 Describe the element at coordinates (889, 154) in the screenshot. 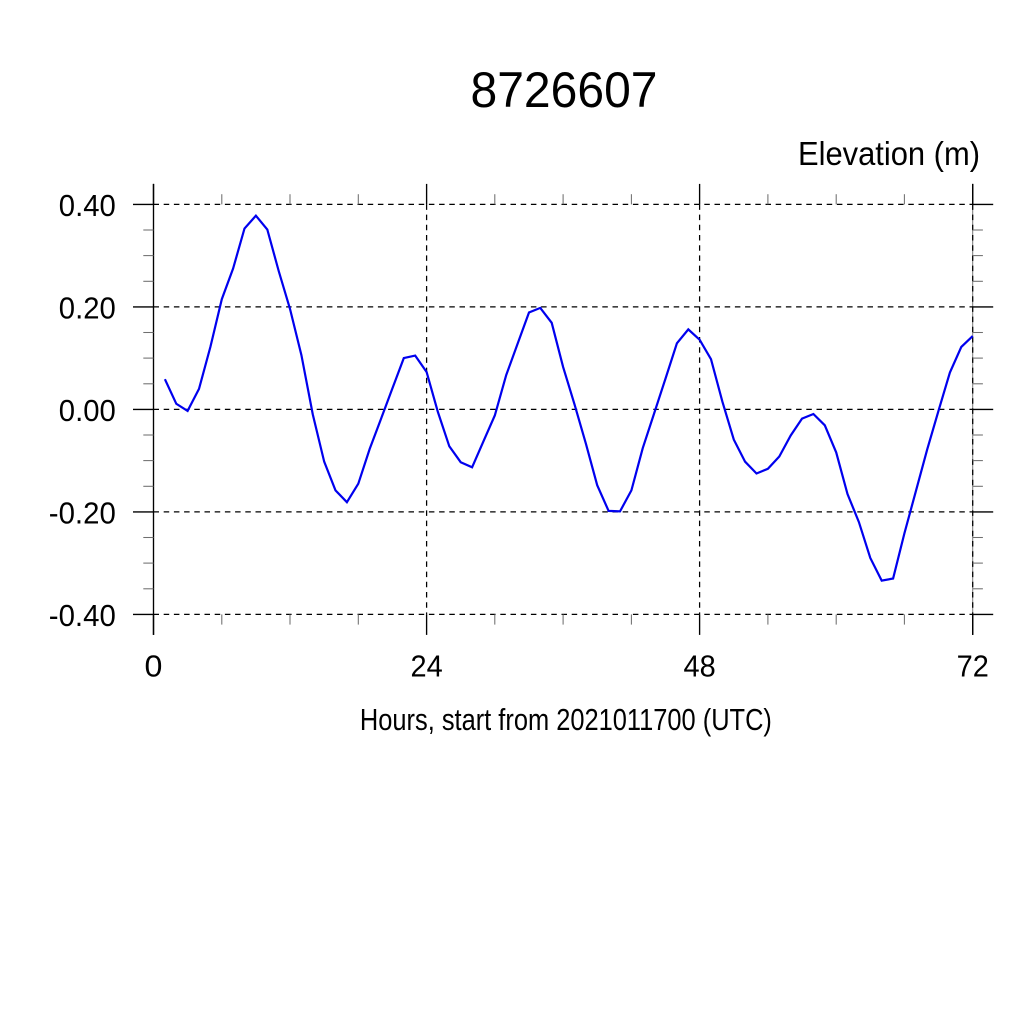

I see `svg-text: Elevation (m)` at that location.